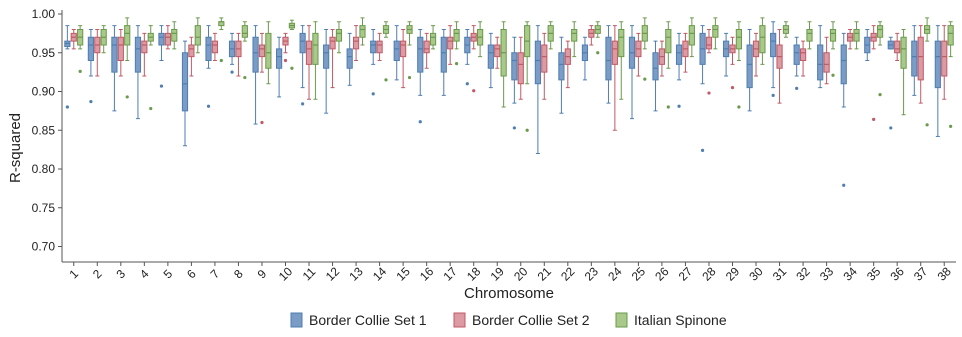 This screenshot has width=962, height=337. What do you see at coordinates (709, 274) in the screenshot?
I see `x-tick-label: 28` at bounding box center [709, 274].